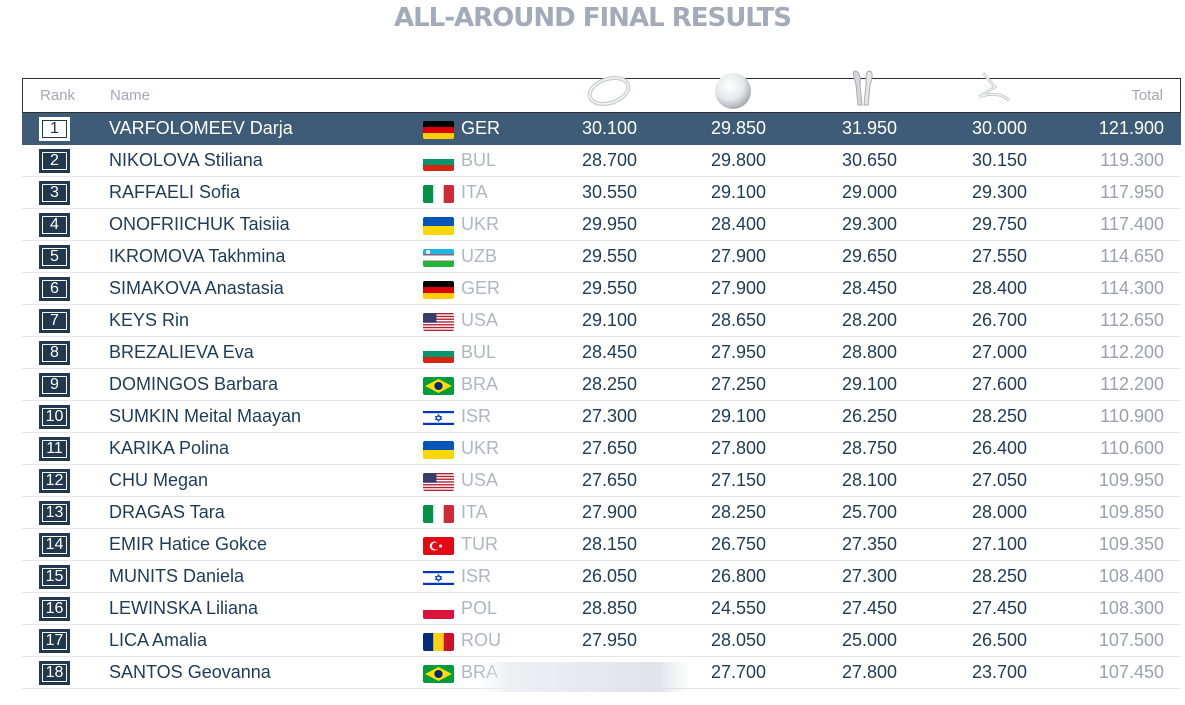  What do you see at coordinates (869, 256) in the screenshot?
I see `score-clubs: 29.650` at bounding box center [869, 256].